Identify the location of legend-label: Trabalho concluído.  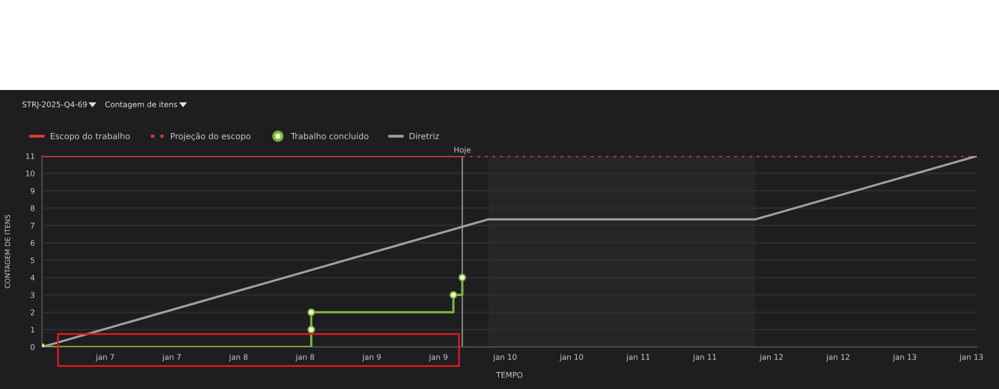
(329, 136).